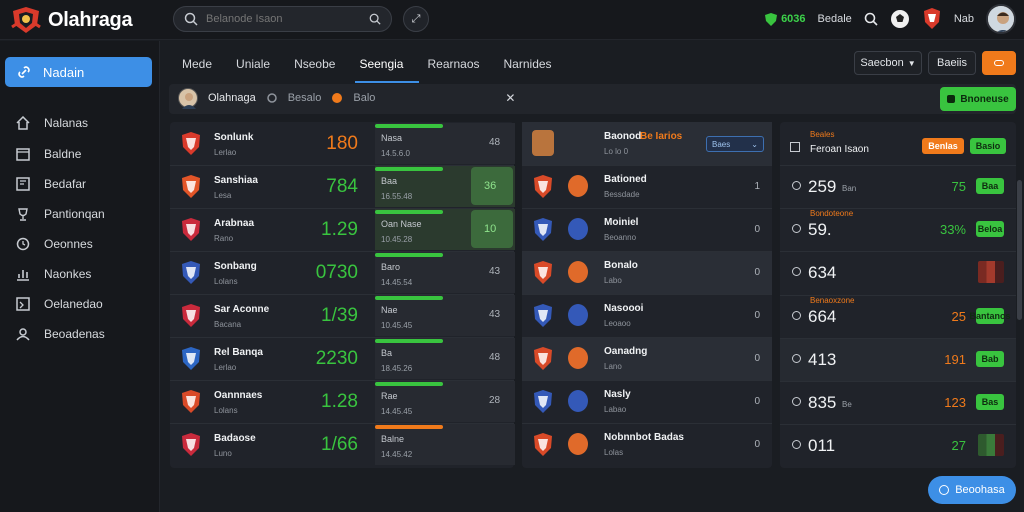 This screenshot has height=512, width=1024. I want to click on close-icon: ✕, so click(510, 98).